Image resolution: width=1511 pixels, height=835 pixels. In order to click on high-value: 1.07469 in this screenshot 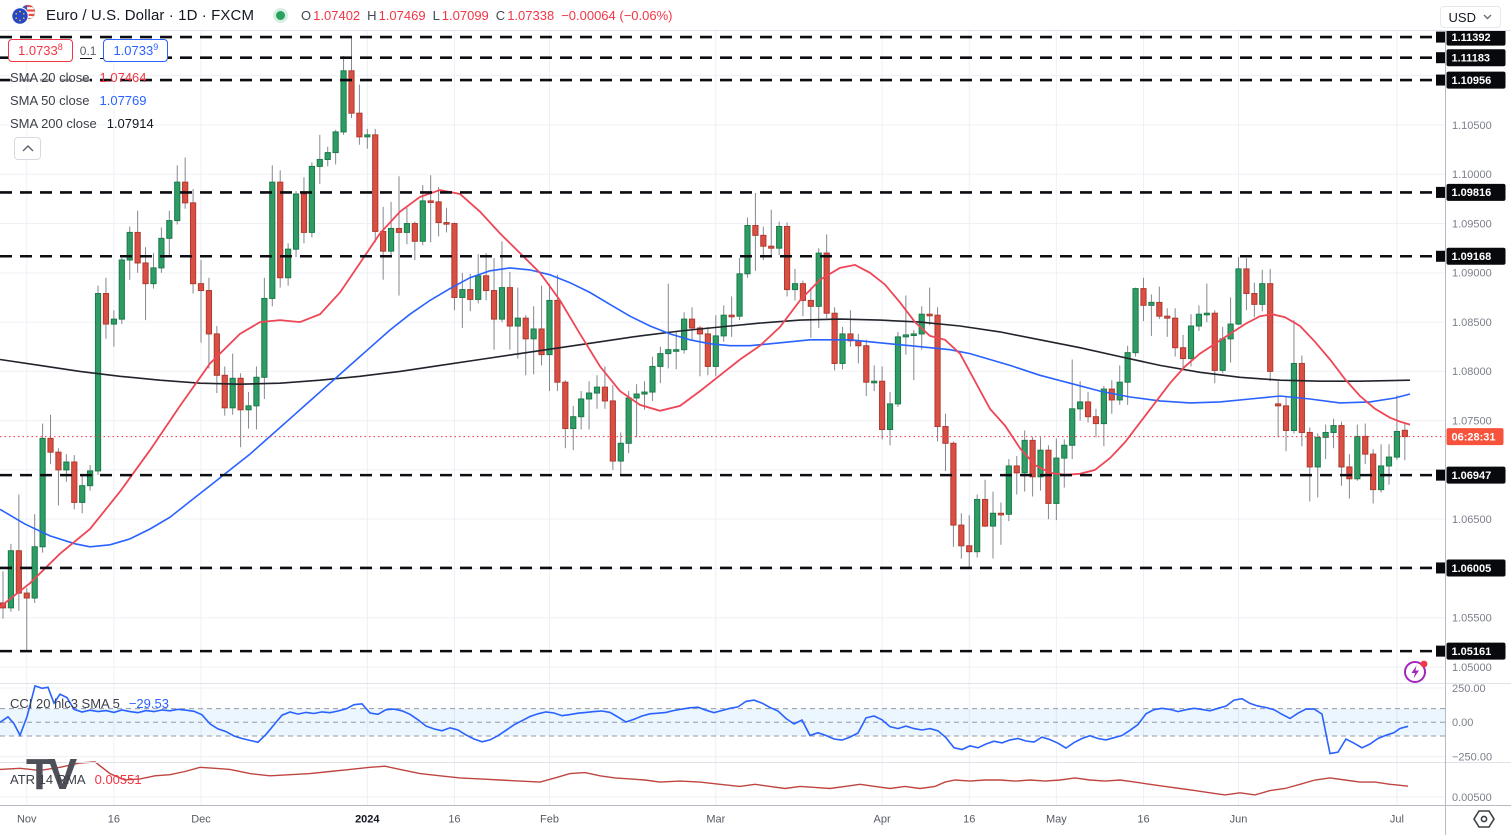, I will do `click(402, 15)`.